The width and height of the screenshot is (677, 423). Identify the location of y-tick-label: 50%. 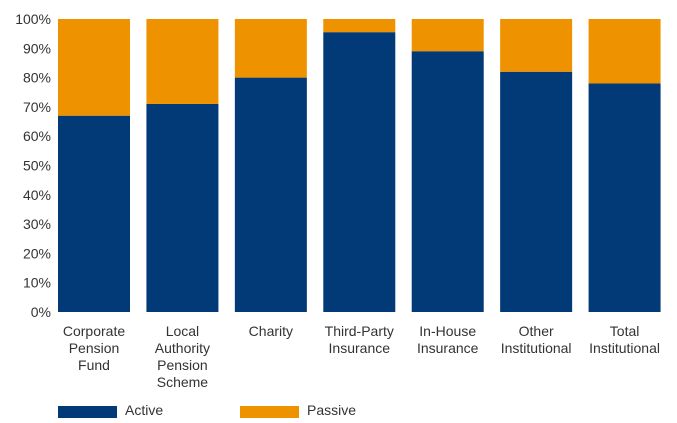
(37, 166).